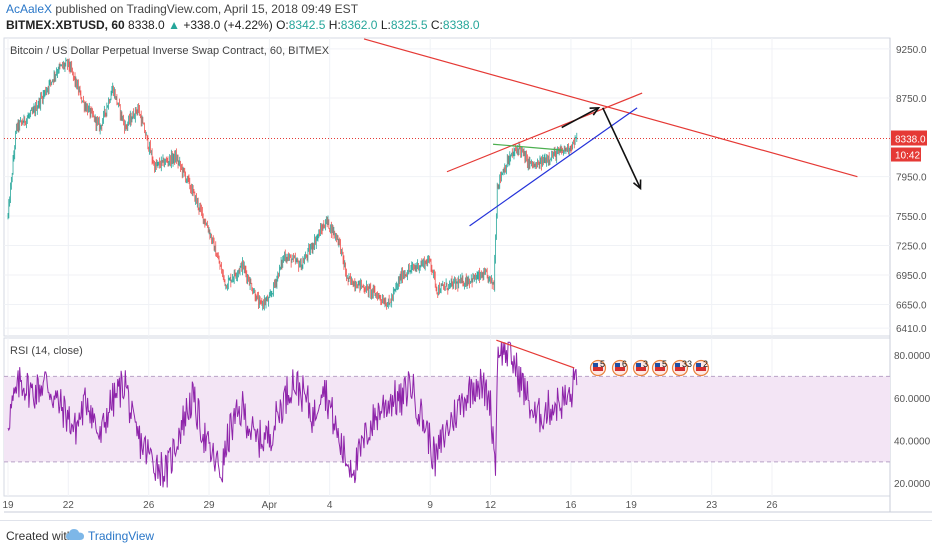 The width and height of the screenshot is (932, 551). I want to click on date-tick-label: 12, so click(491, 505).